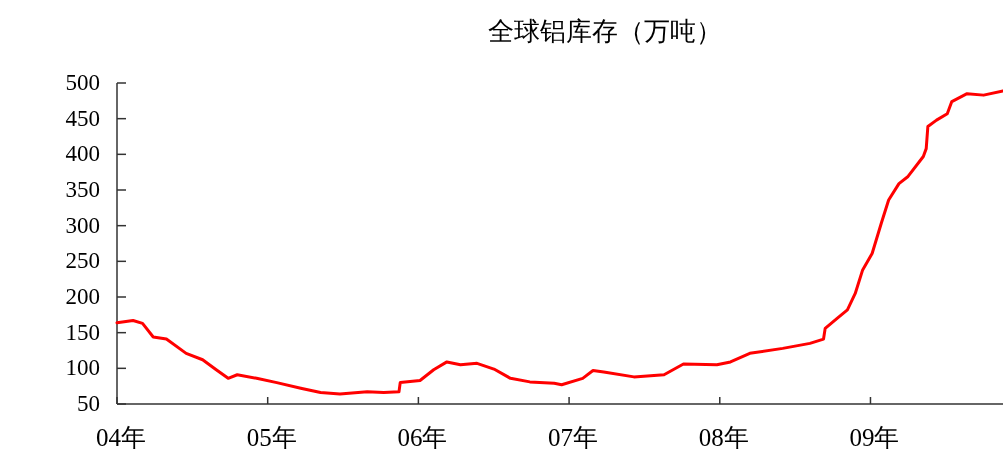 The image size is (1003, 452). I want to click on x-tick-label: 07年, so click(573, 437).